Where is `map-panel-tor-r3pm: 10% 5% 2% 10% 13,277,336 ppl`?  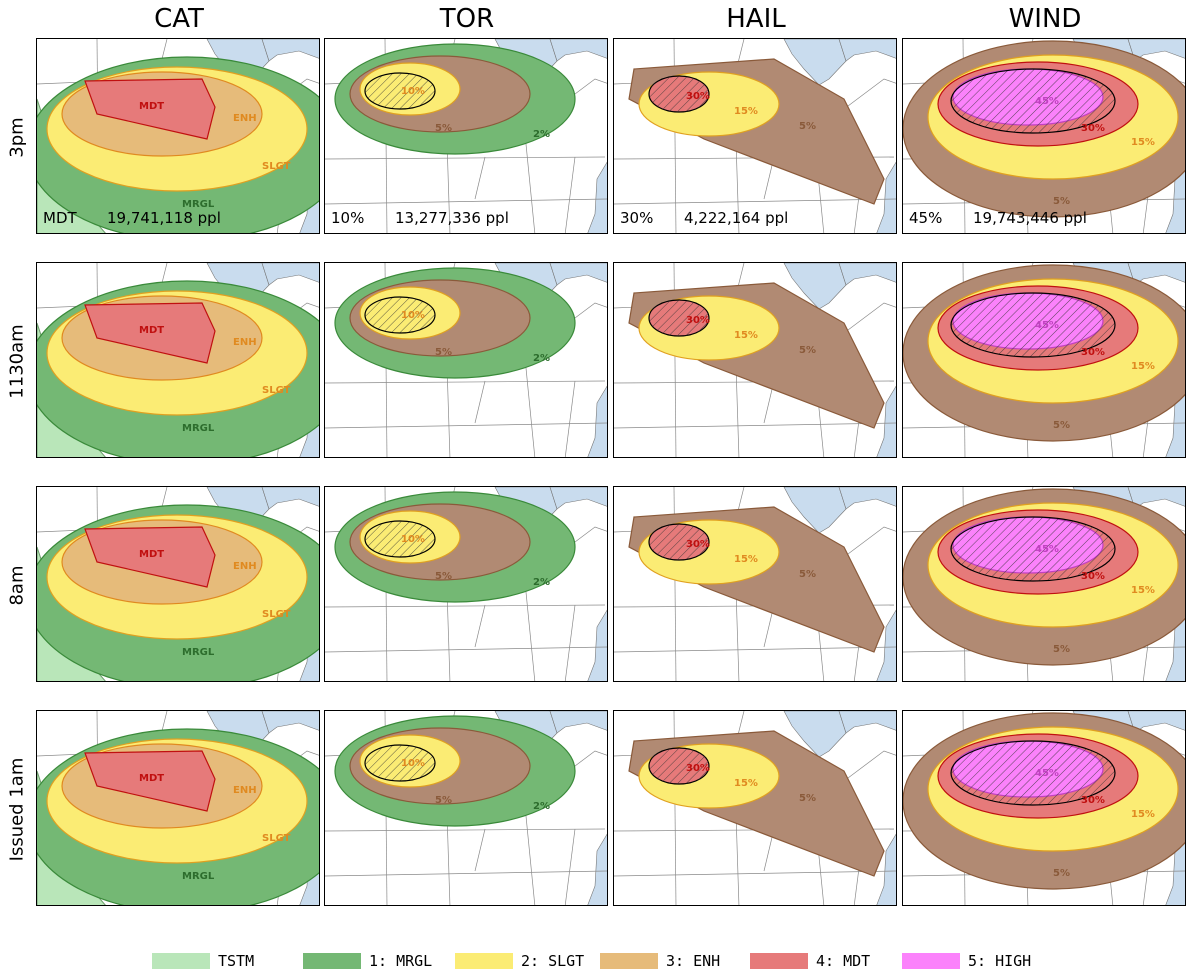
map-panel-tor-r3pm: 10% 5% 2% 10% 13,277,336 ppl is located at coordinates (466, 136).